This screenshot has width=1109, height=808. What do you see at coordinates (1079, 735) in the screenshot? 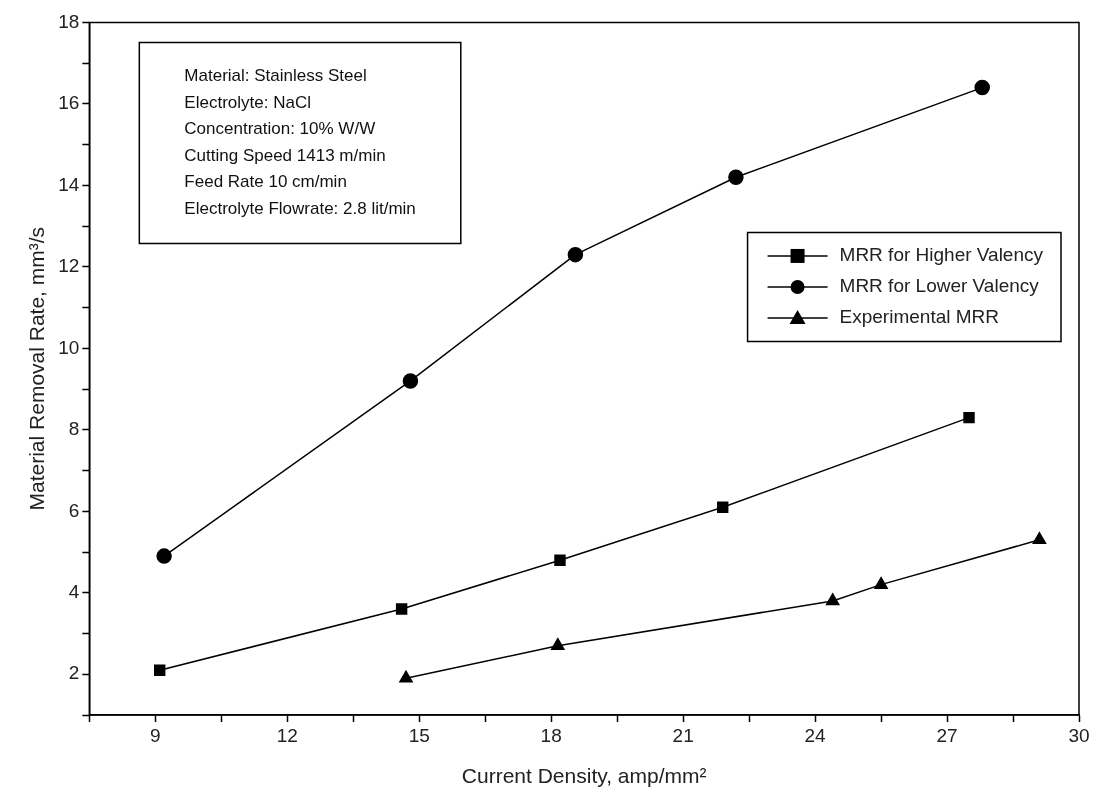
I see `x-tick-label: 30` at bounding box center [1079, 735].